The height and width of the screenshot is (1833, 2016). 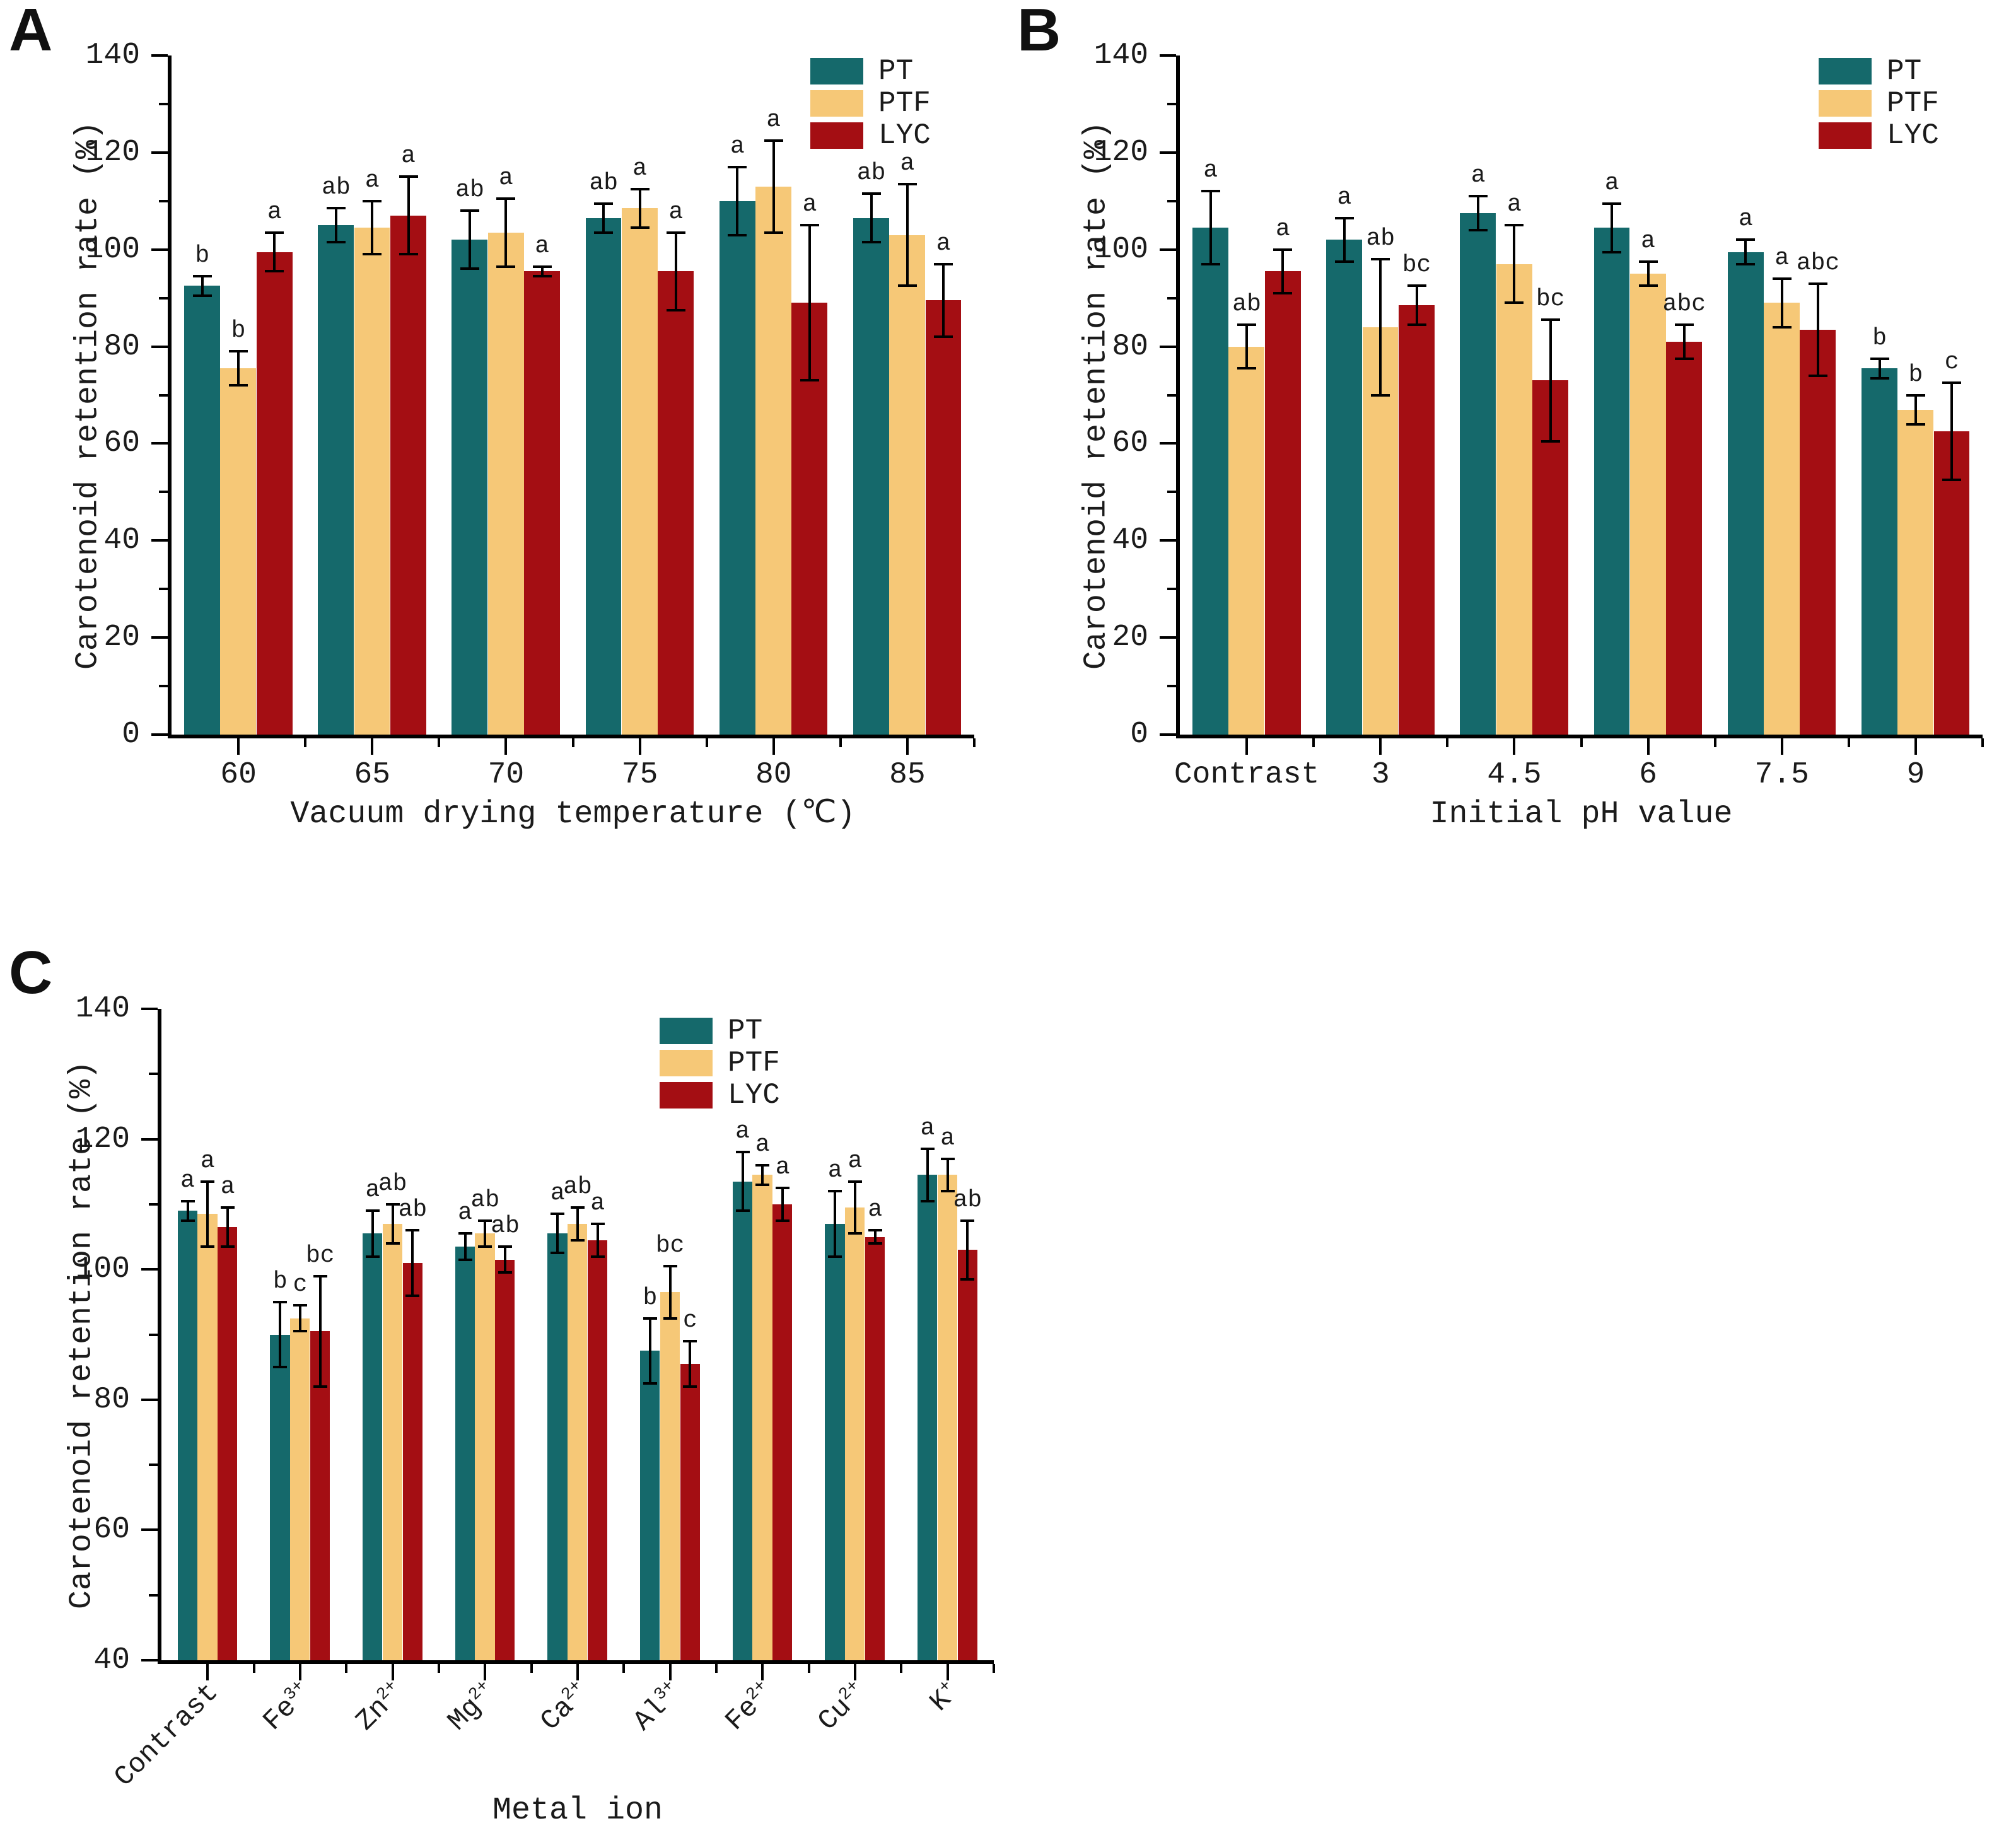 What do you see at coordinates (82, 1334) in the screenshot?
I see `panel-c-y-axis-title: Carotenoid retention rate (%)` at bounding box center [82, 1334].